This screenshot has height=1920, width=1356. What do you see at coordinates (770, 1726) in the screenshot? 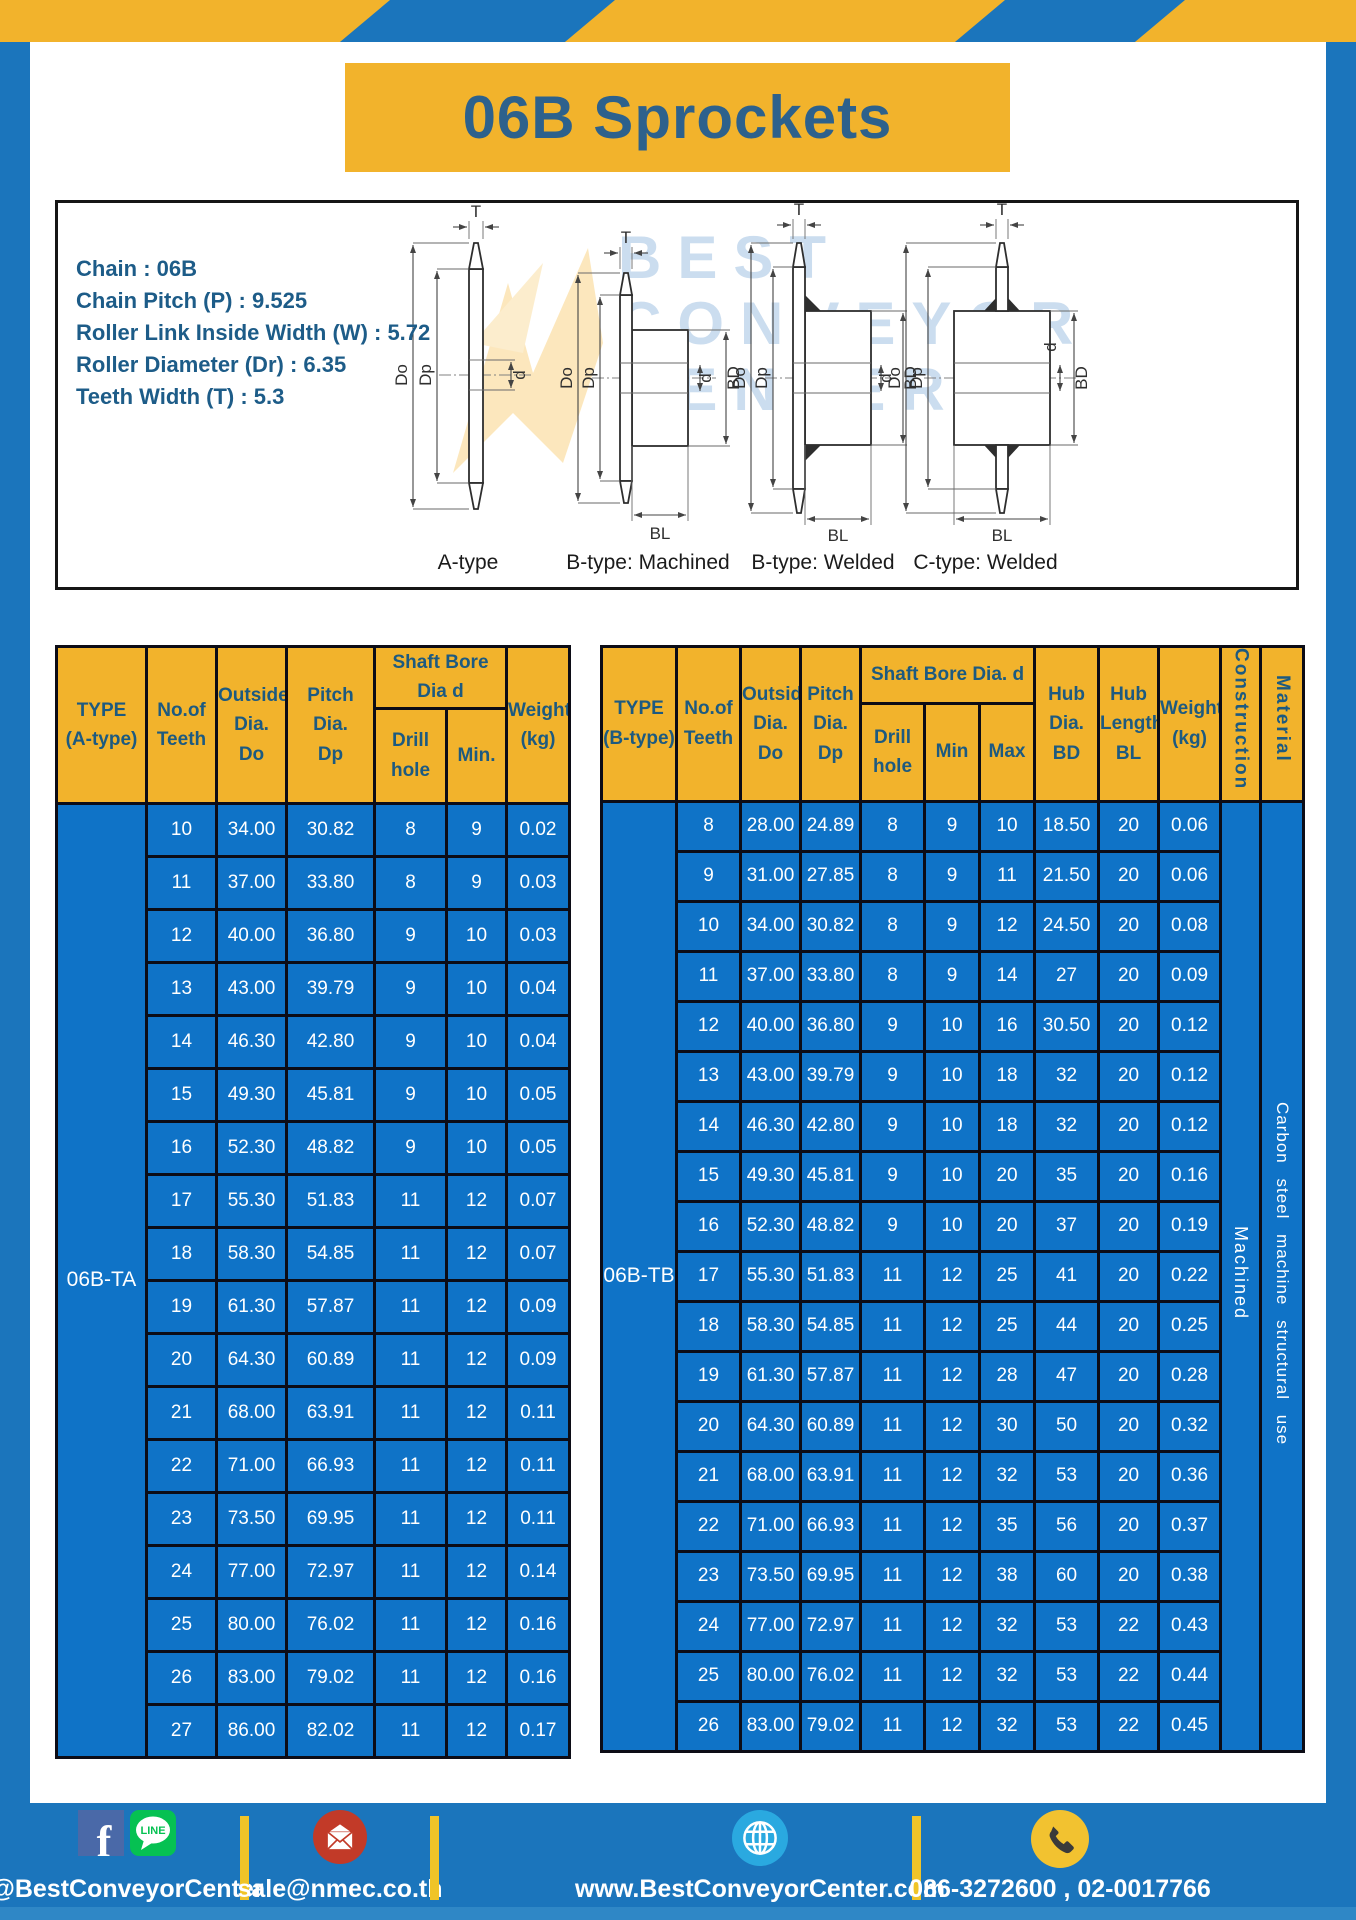
I see `cell: 83.00` at bounding box center [770, 1726].